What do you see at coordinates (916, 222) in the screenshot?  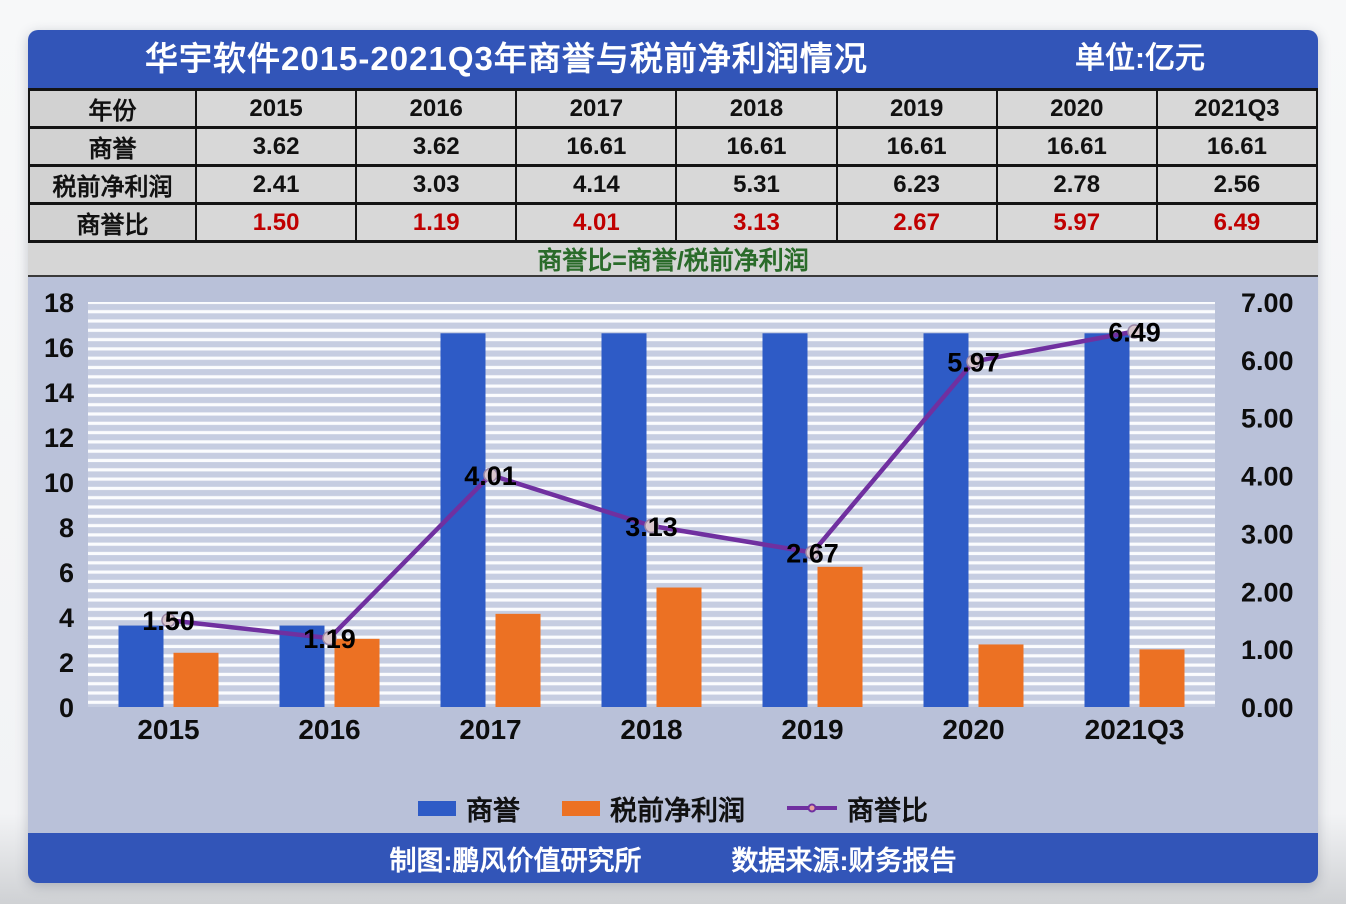 I see `table-cell: 2.67` at bounding box center [916, 222].